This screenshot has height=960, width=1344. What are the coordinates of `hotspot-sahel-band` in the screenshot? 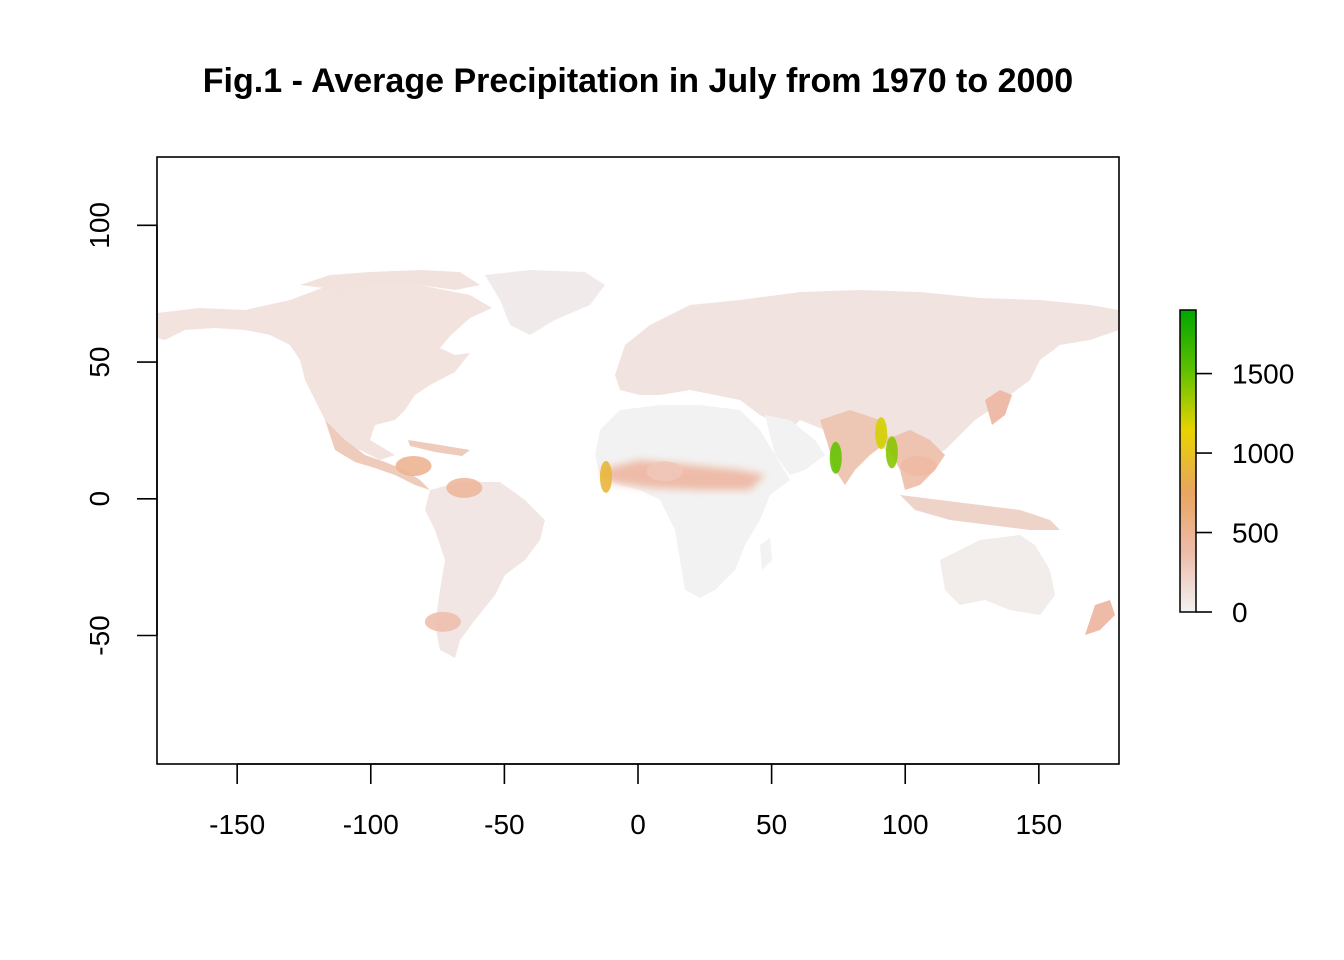 It's located at (664, 471).